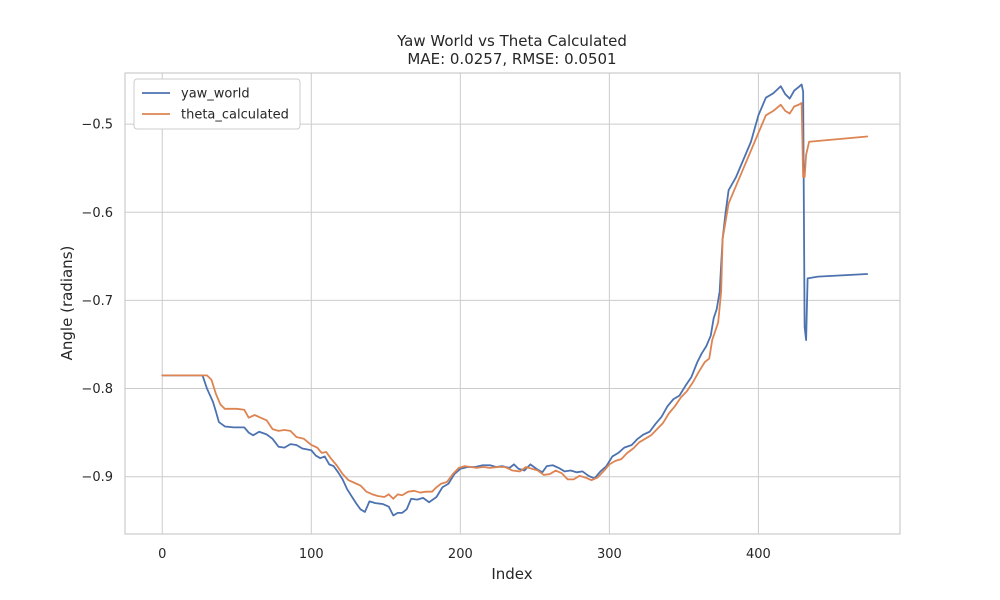 Image resolution: width=1000 pixels, height=600 pixels. Describe the element at coordinates (97, 301) in the screenshot. I see `y-tick-label: −0.7` at that location.